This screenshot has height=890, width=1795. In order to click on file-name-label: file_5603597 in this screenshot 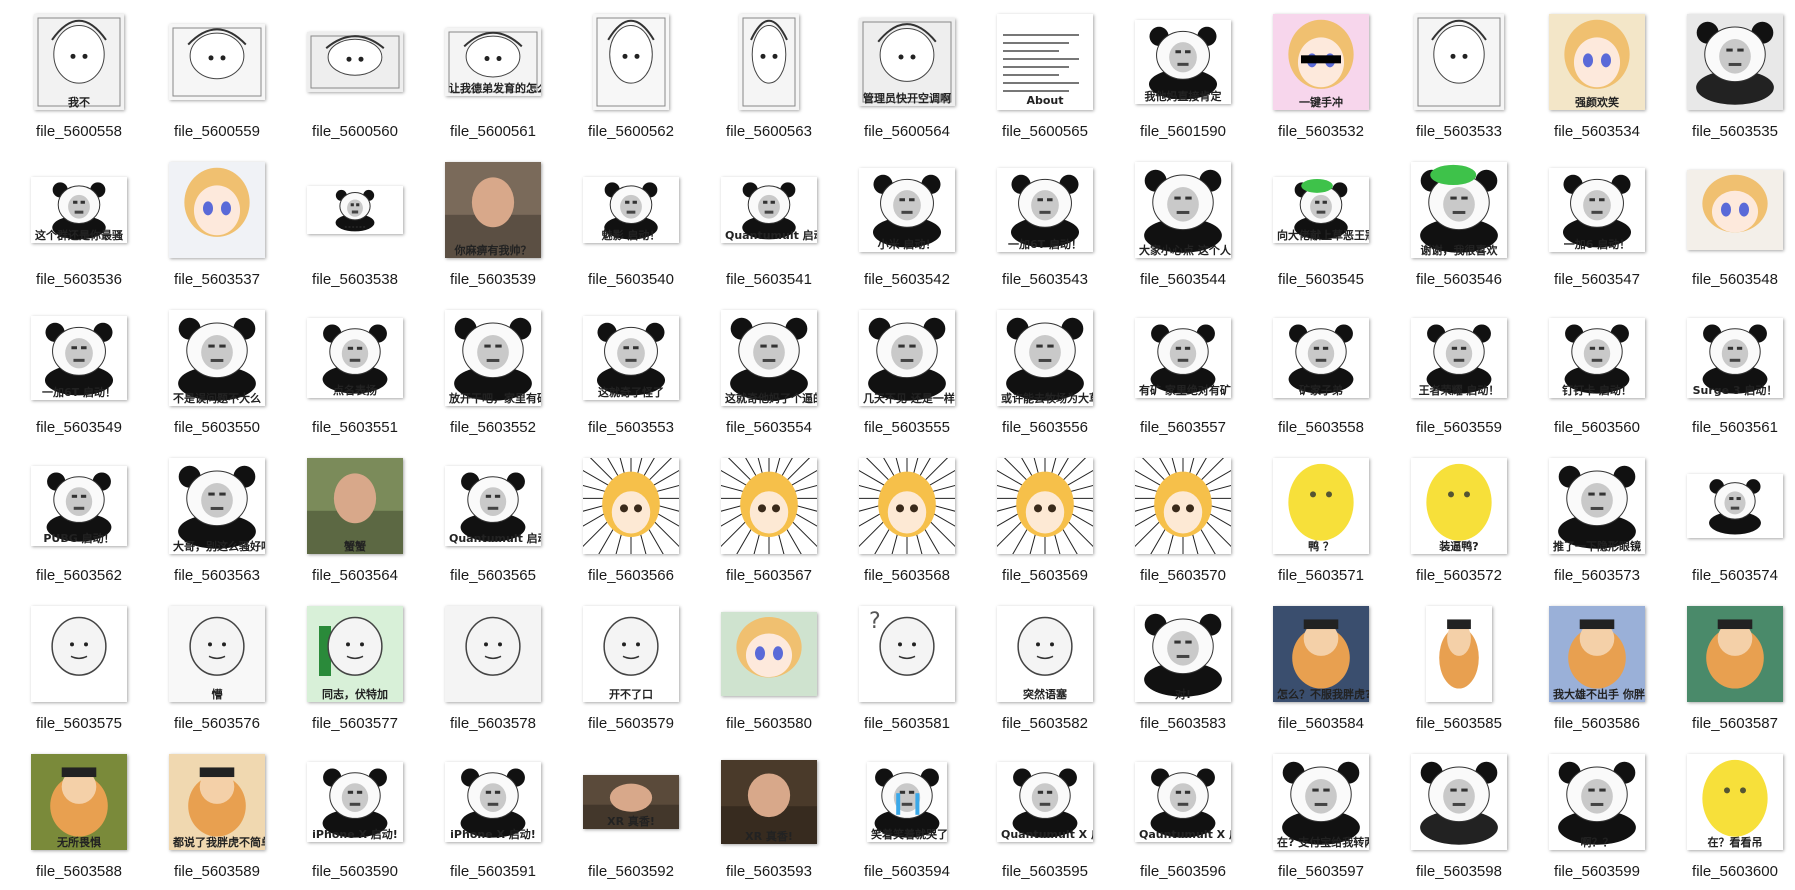, I will do `click(1321, 871)`.